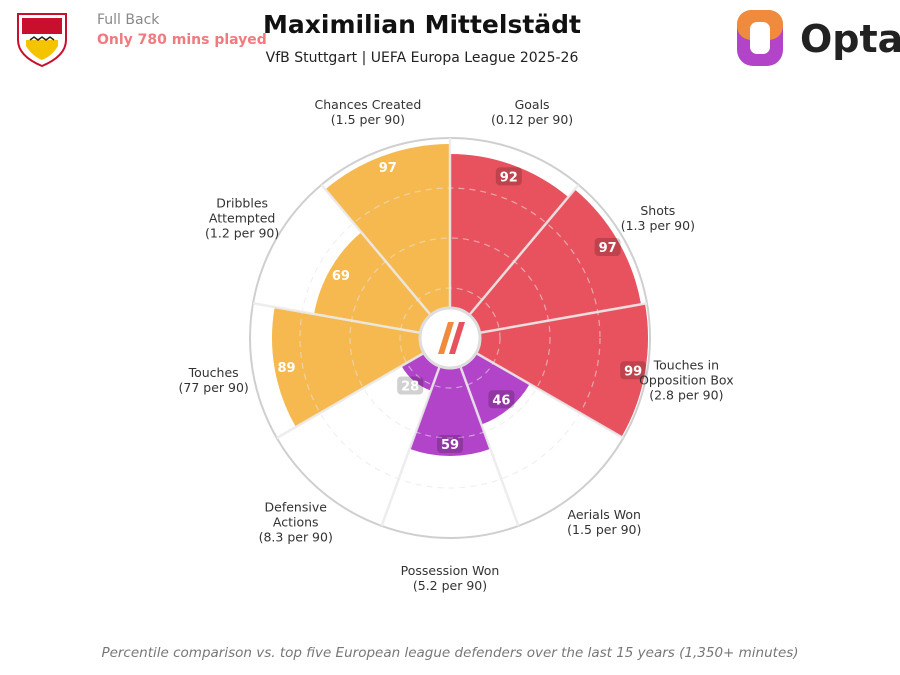 The image size is (900, 675). Describe the element at coordinates (760, 38) in the screenshot. I see `opta-logo` at that location.